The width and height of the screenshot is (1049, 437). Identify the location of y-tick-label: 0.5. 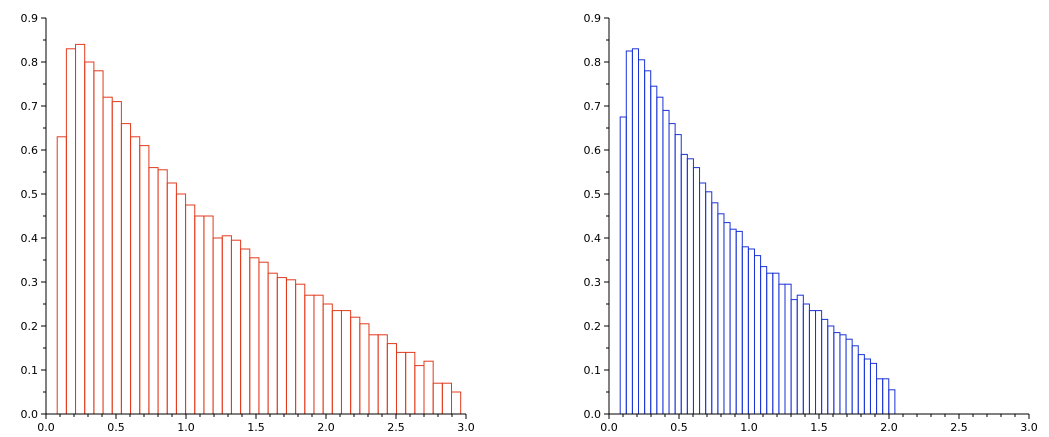
(30, 194).